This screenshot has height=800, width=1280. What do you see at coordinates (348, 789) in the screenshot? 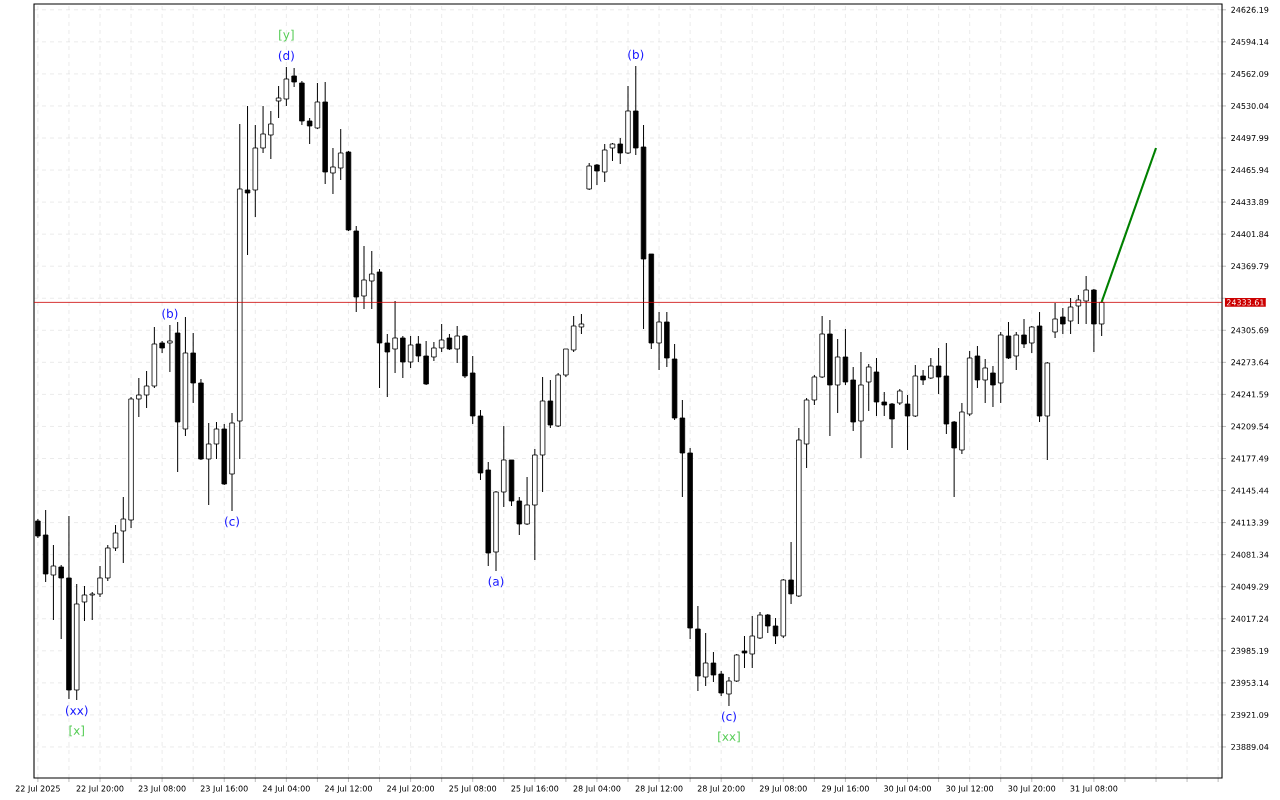
I see `x-tick-label: 24 Jul 12:00` at bounding box center [348, 789].